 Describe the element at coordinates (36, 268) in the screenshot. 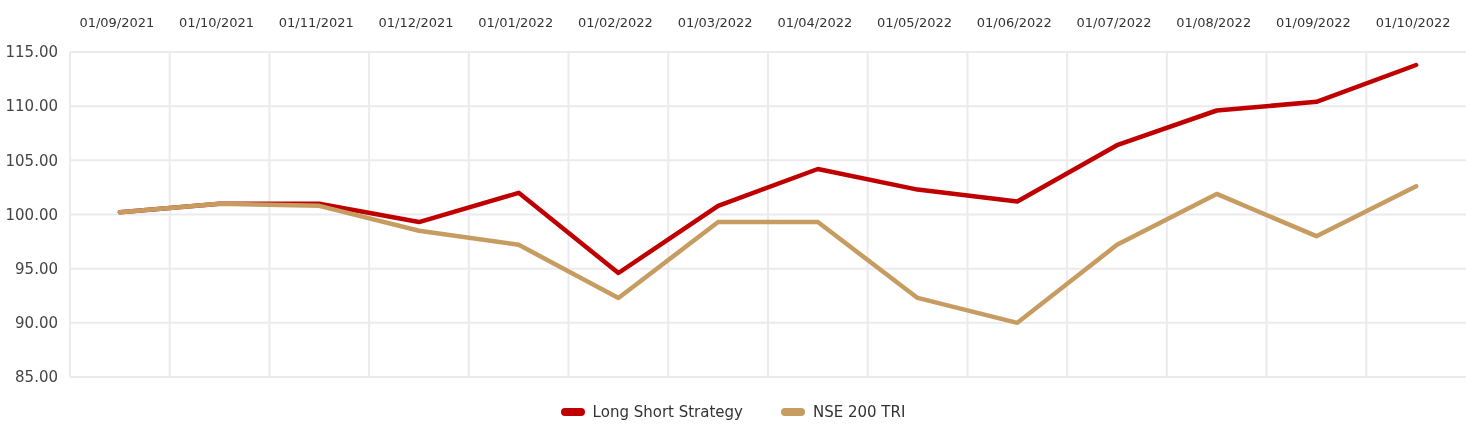

I see `y-tick-label: 95.00` at that location.